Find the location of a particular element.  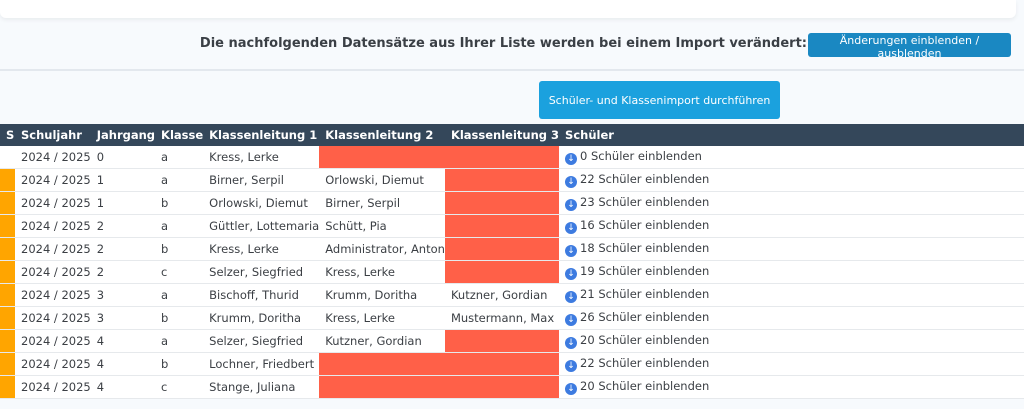

cell-kl1: Lochner, Friedbert is located at coordinates (261, 364).